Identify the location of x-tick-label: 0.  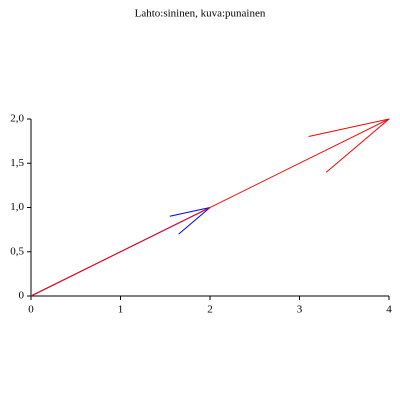
(31, 310).